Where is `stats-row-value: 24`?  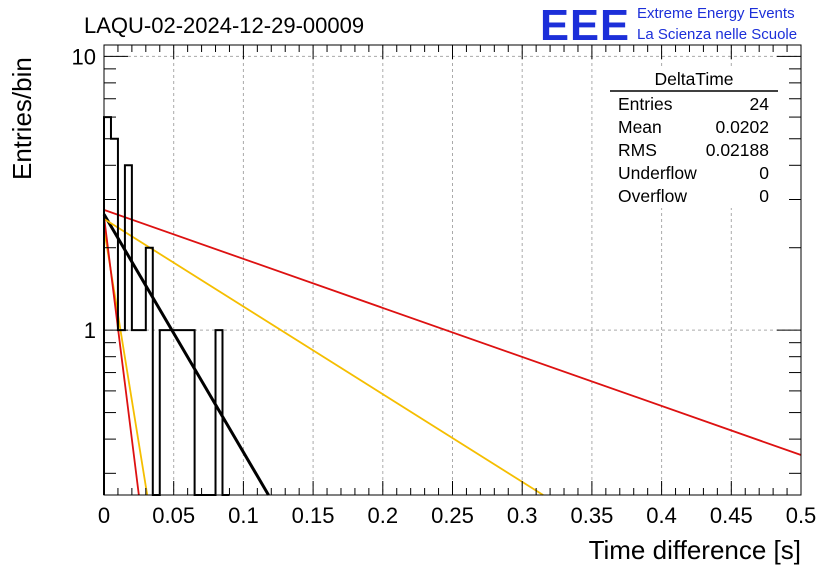 stats-row-value: 24 is located at coordinates (760, 104).